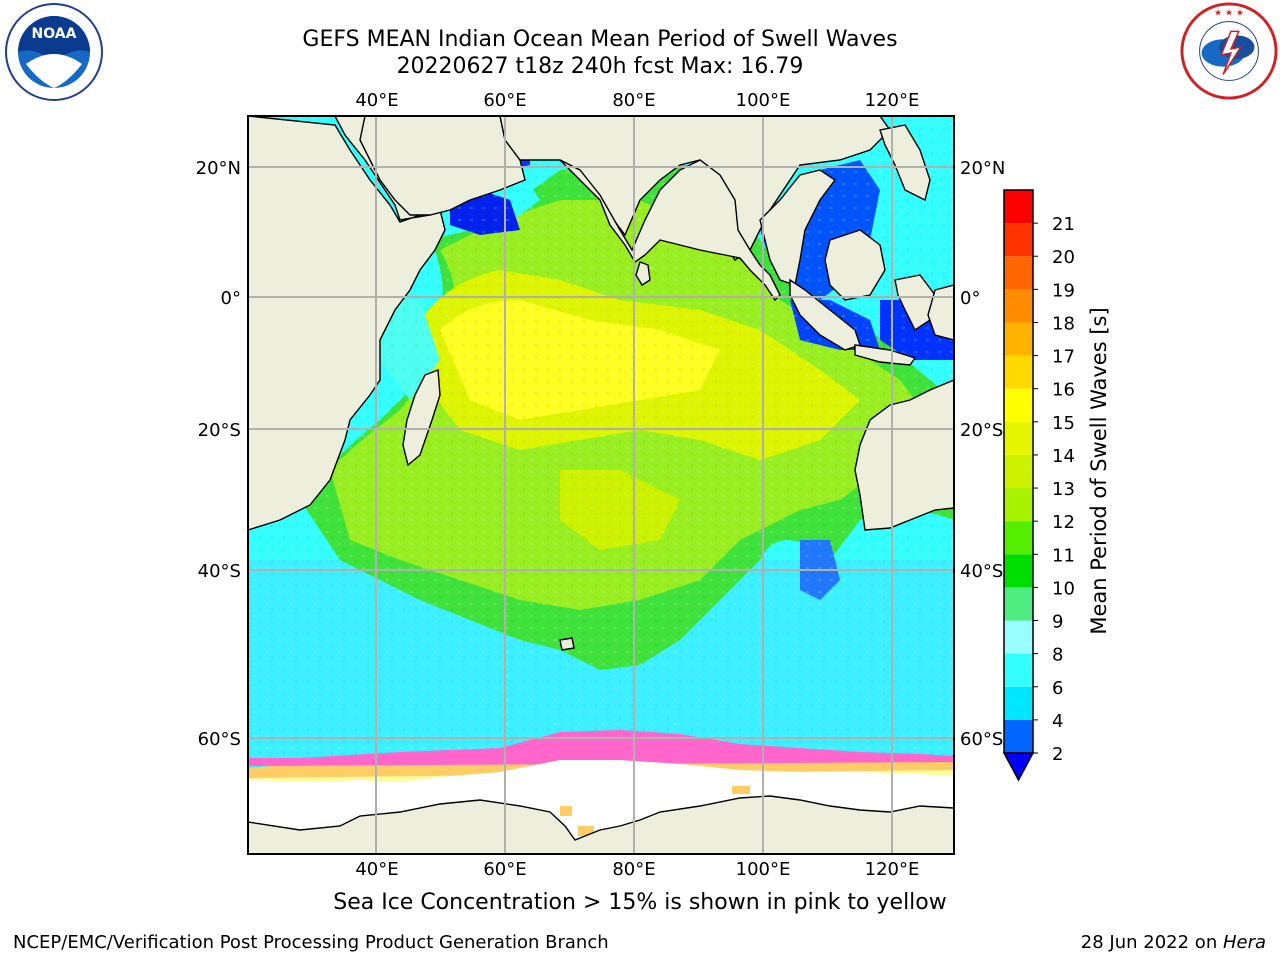 This screenshot has width=1280, height=960. I want to click on footer-date: 28 Jun 2022 on, so click(1151, 942).